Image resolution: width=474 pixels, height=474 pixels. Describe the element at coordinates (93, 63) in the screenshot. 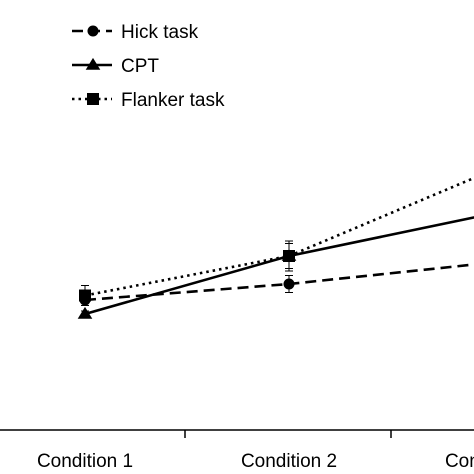

I see `triangle-marker-icon` at that location.